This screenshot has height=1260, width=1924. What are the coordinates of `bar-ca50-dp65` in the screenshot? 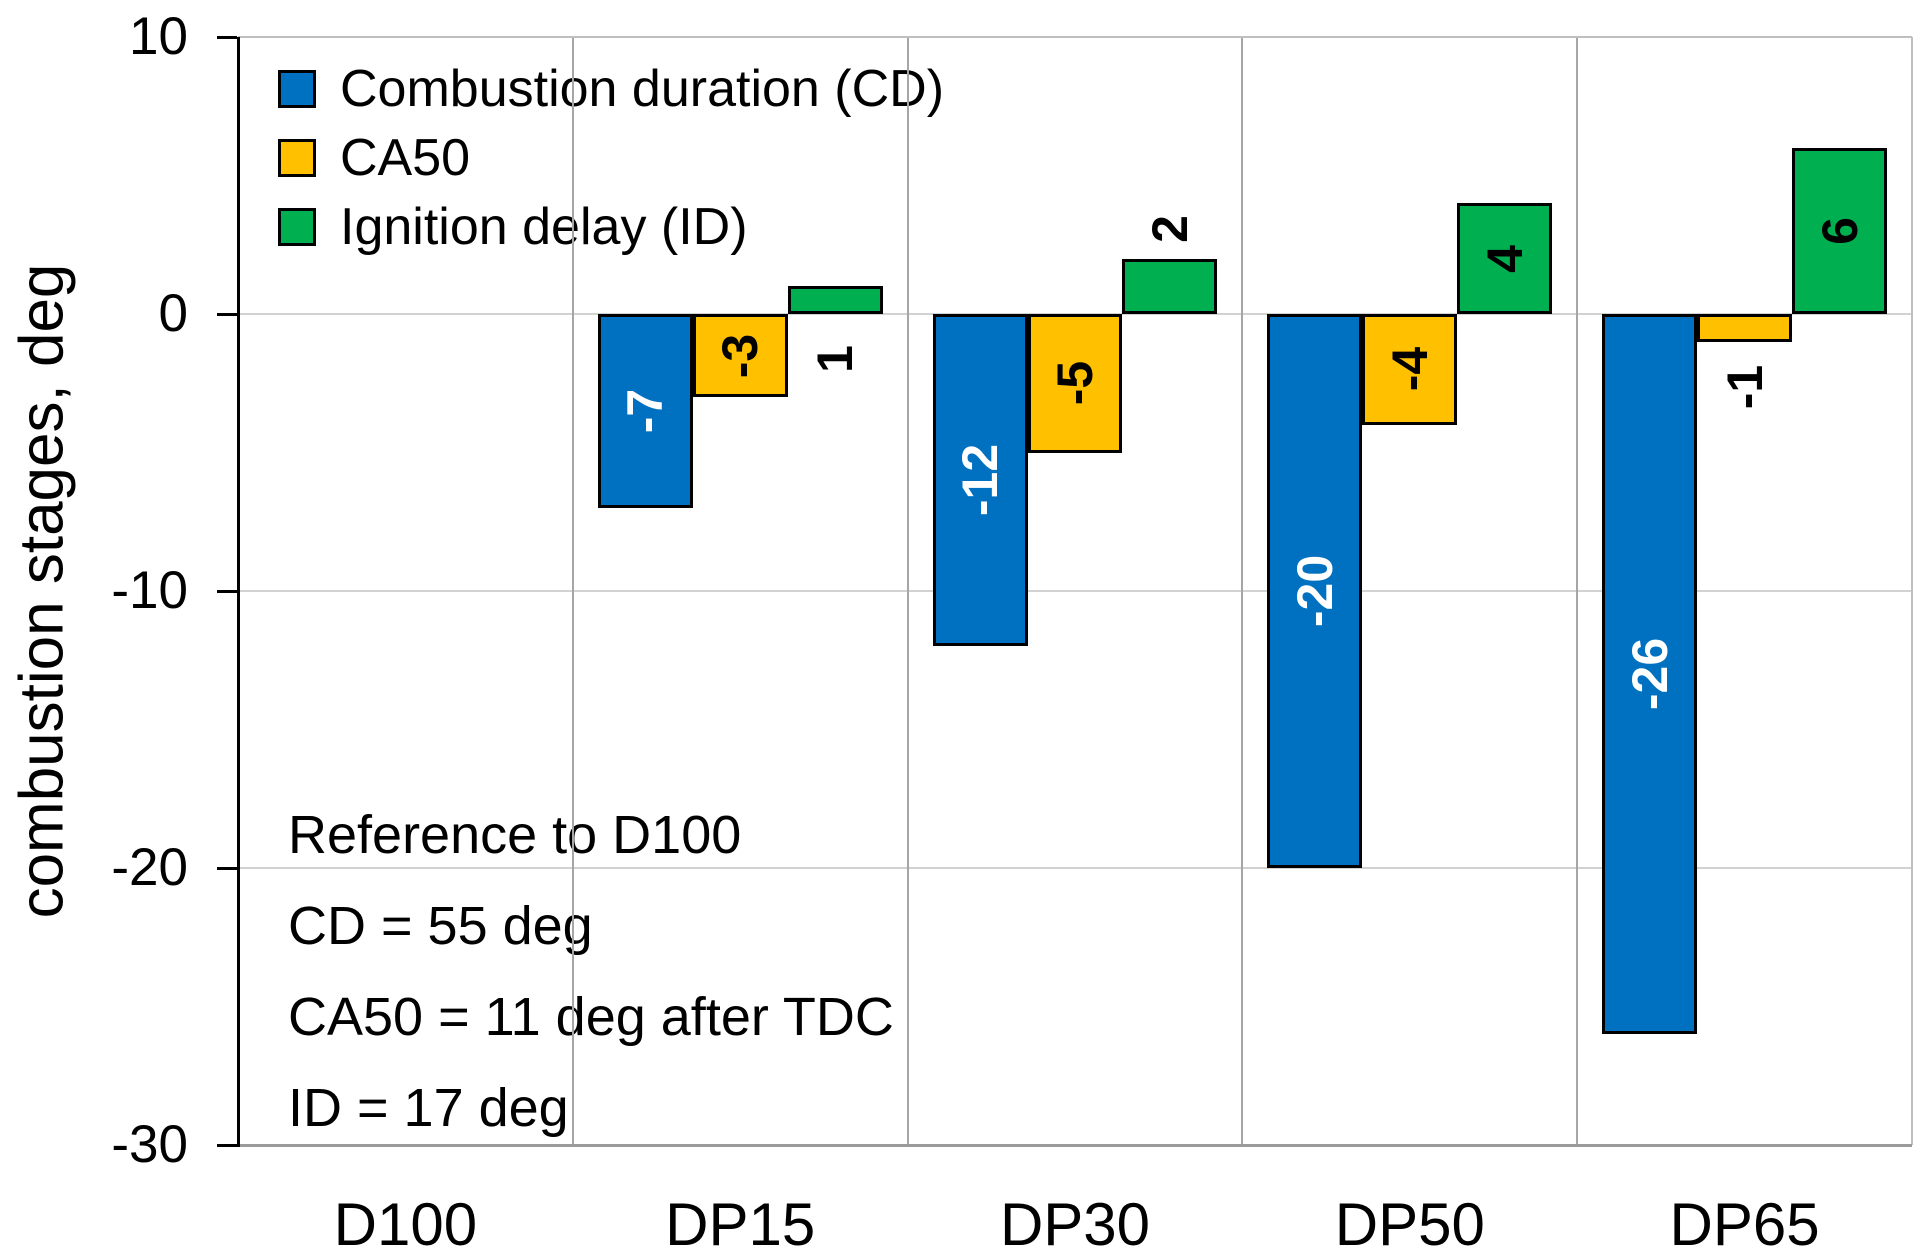 It's located at (1745, 328).